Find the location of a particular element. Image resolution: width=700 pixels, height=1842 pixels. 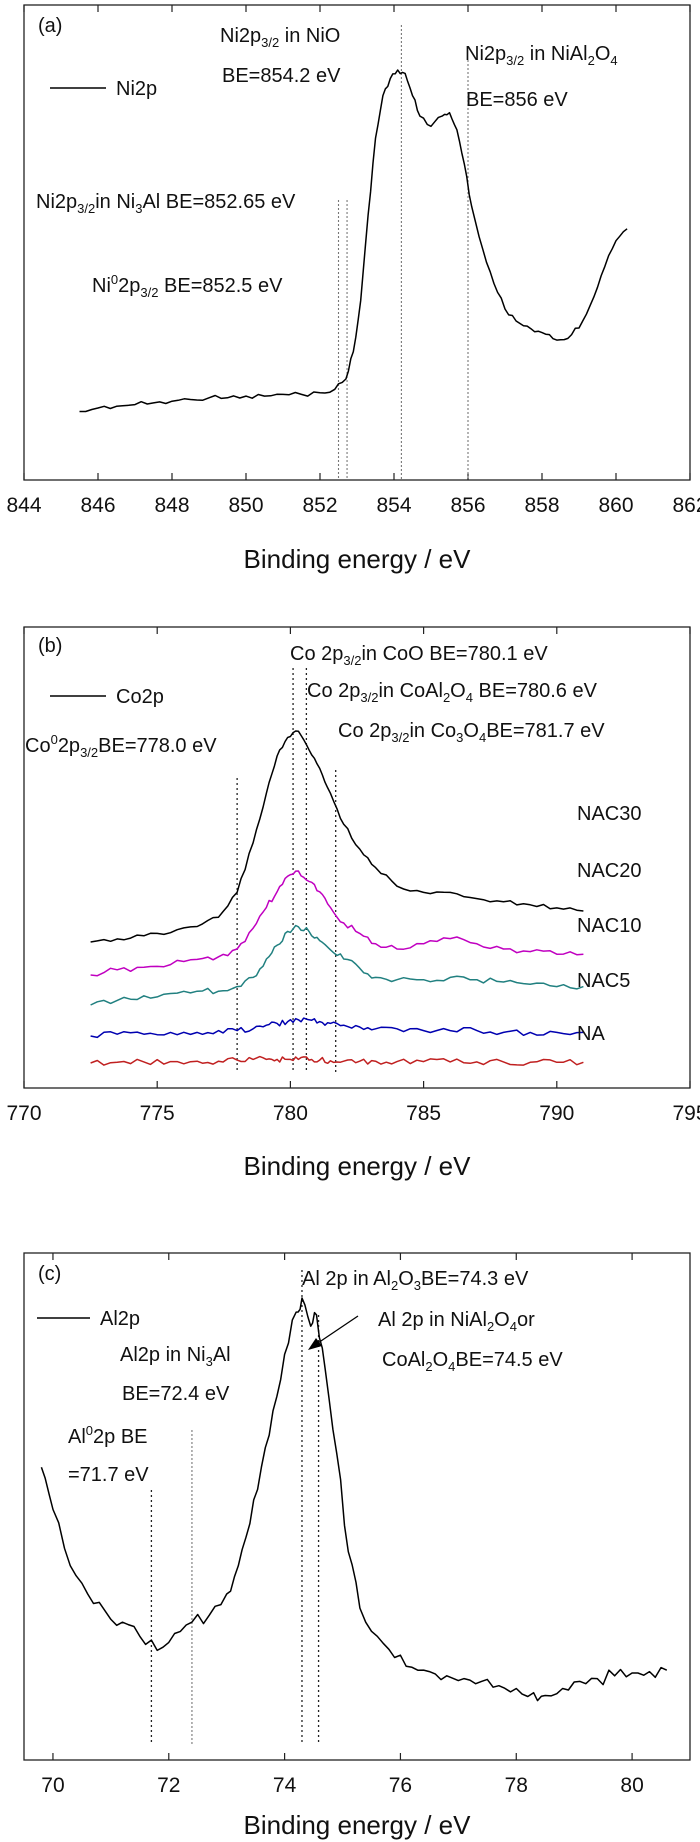

x-tick-label: 858 is located at coordinates (541, 505).